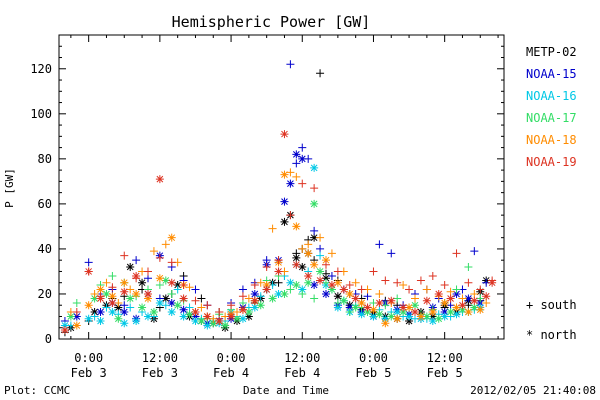  I want to click on y-tick-label: 60, so click(45, 204).